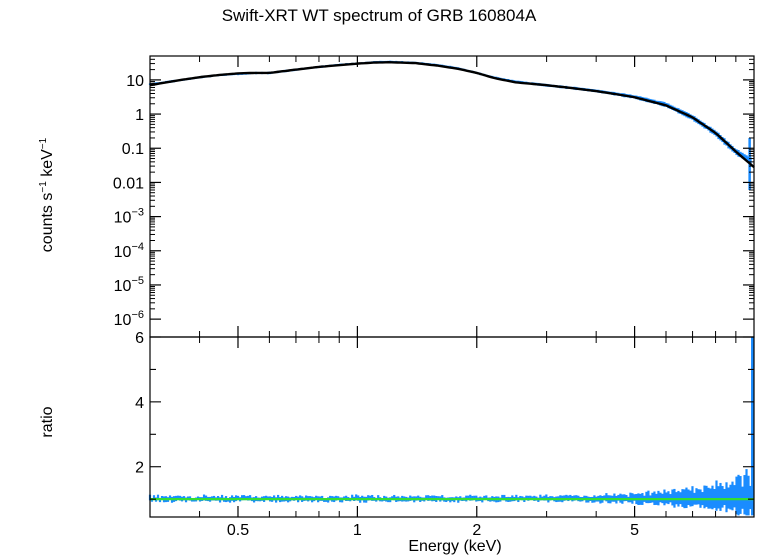 This screenshot has width=758, height=556. Describe the element at coordinates (139, 115) in the screenshot. I see `y-tick-label: 1` at that location.